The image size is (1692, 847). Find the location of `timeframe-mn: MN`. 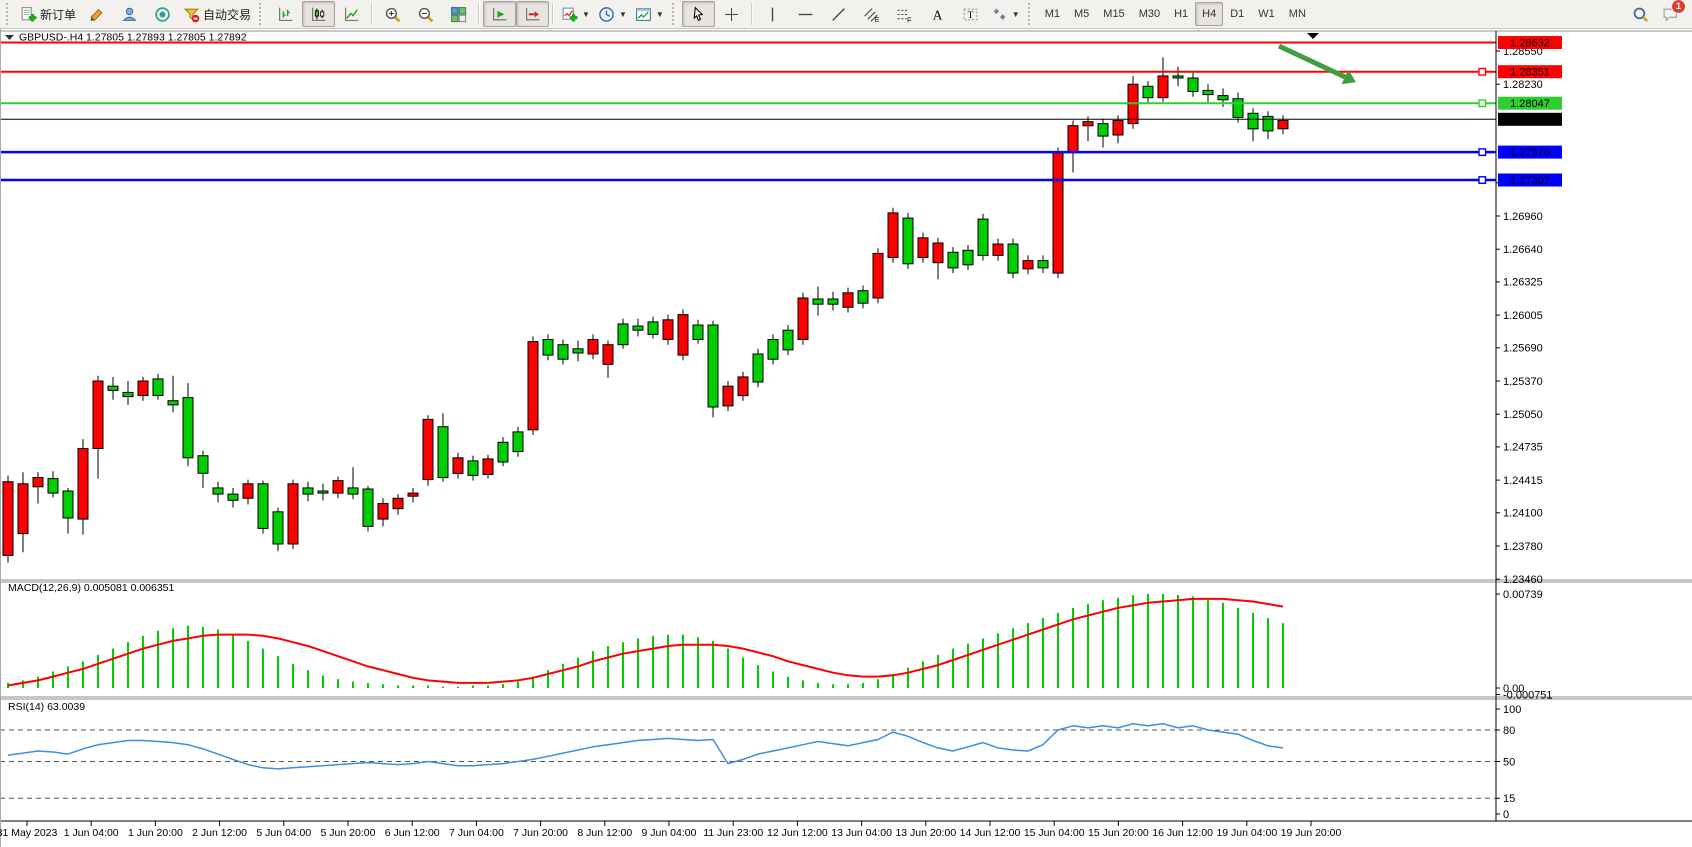

timeframe-mn: MN is located at coordinates (1297, 14).